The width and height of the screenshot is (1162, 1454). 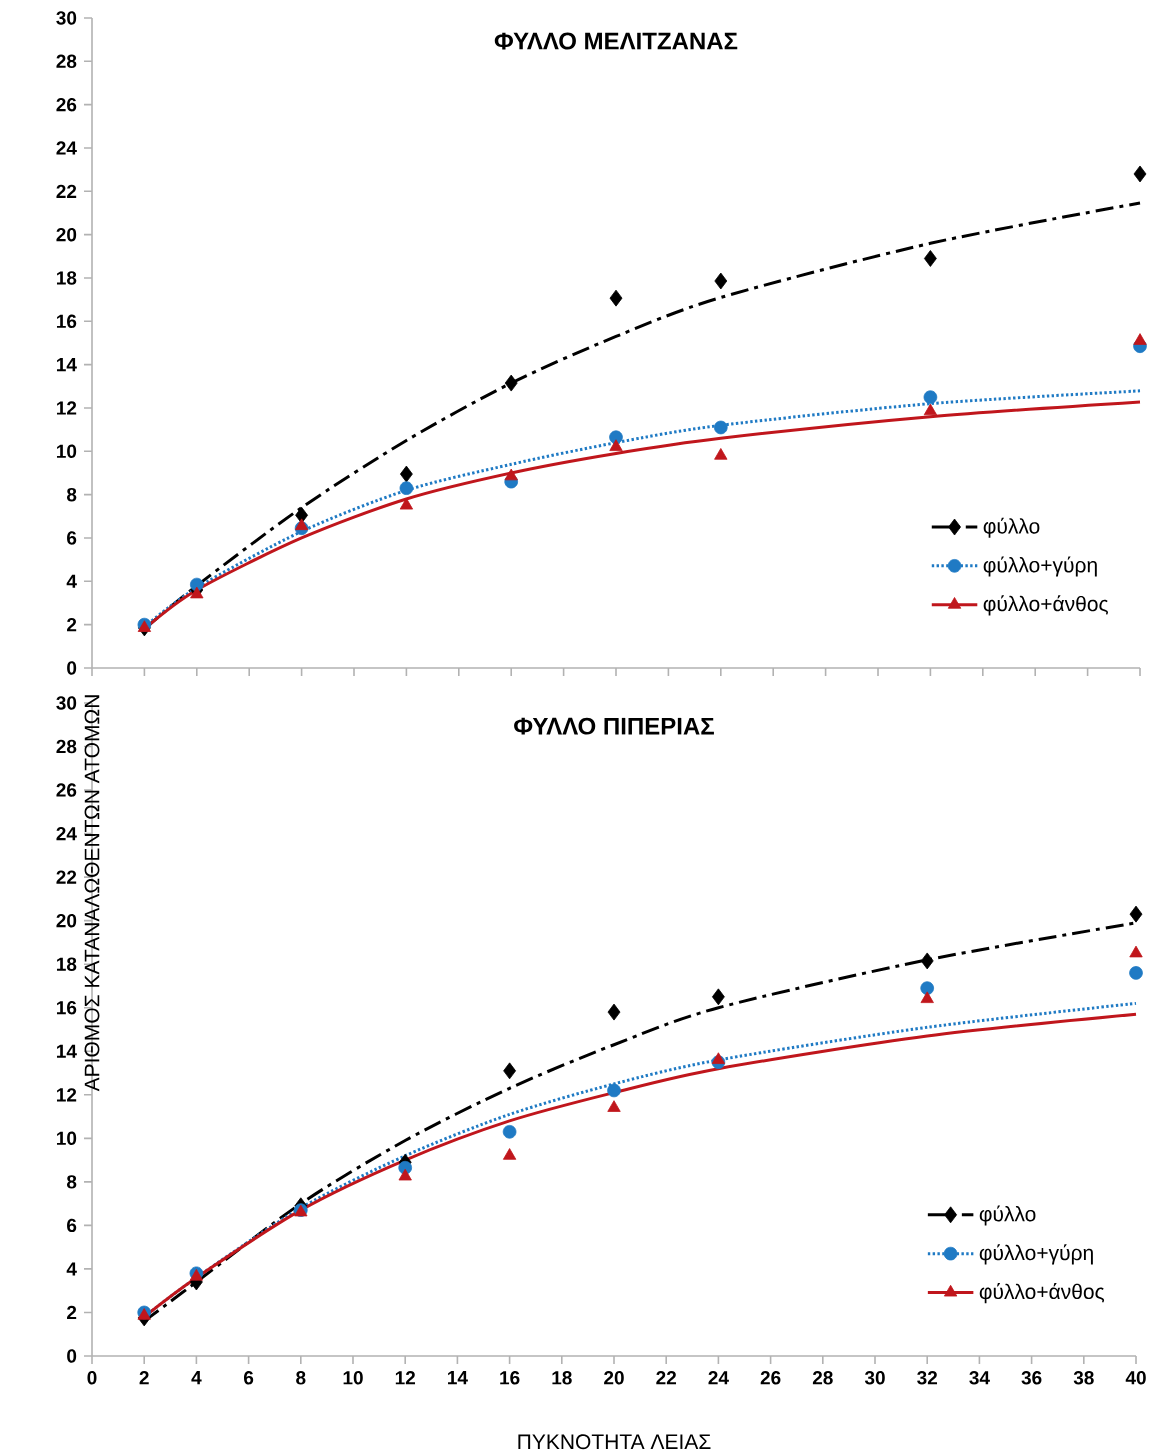 What do you see at coordinates (614, 726) in the screenshot?
I see `chart-title: ΦΥΛΛΟ ΠΙΠΕΡΙΑΣ` at bounding box center [614, 726].